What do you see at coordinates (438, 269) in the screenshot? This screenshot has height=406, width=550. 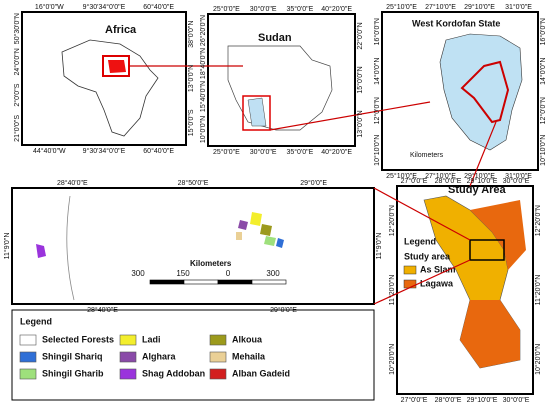 I see `legend-label: As Slam` at bounding box center [438, 269].